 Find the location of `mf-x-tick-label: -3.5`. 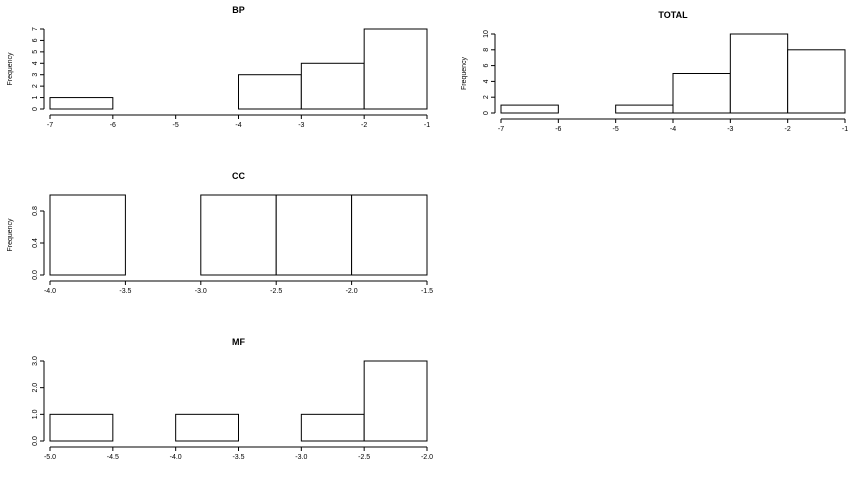

mf-x-tick-label: -3.5 is located at coordinates (238, 457).